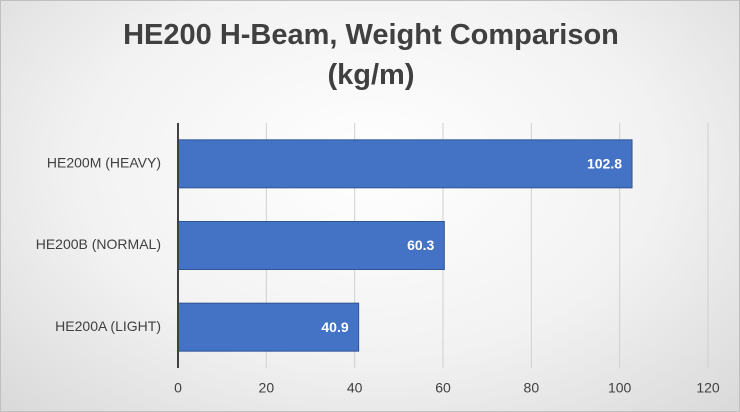  I want to click on y-tick-label: HE200M (HEAVY), so click(104, 163).